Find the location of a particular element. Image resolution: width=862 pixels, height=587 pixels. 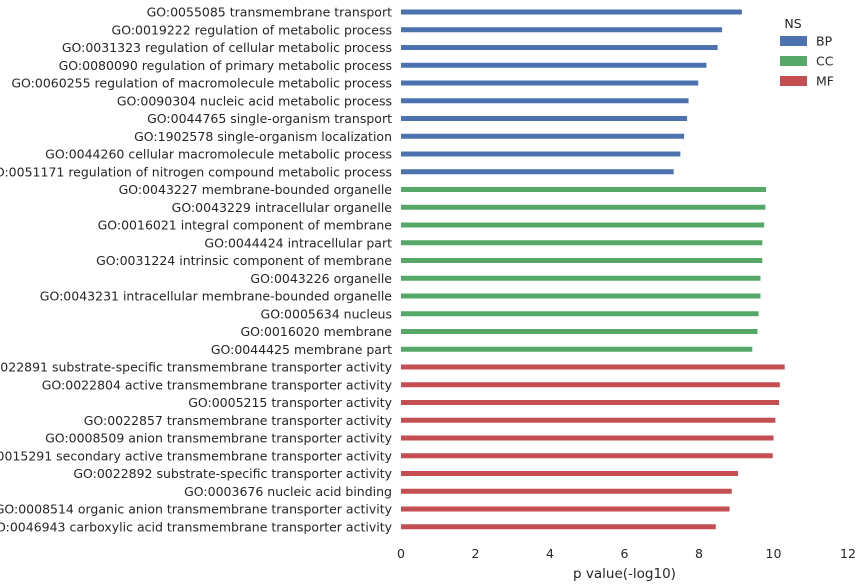

x-tick-label: 0 is located at coordinates (401, 553).